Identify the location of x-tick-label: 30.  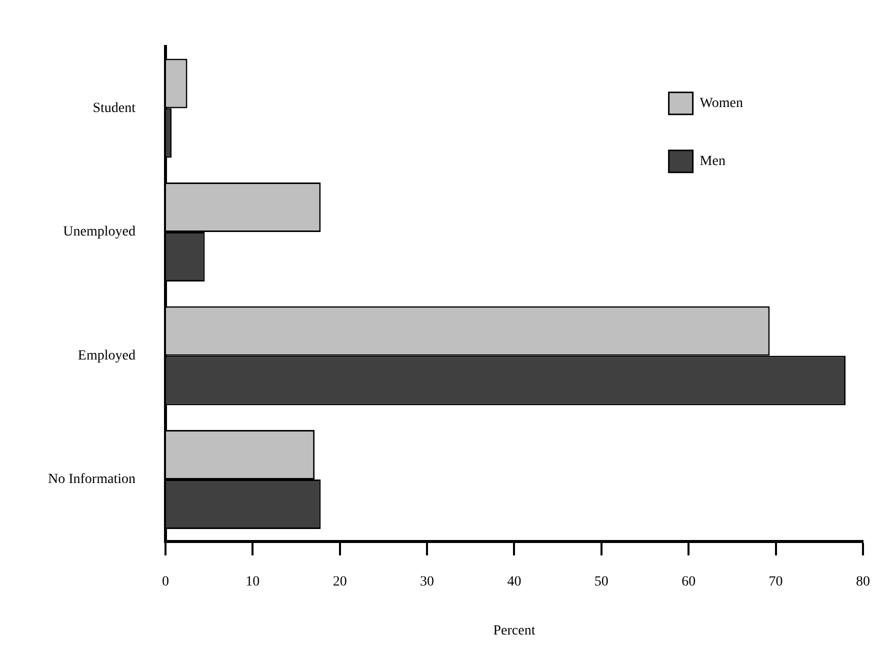
(427, 582).